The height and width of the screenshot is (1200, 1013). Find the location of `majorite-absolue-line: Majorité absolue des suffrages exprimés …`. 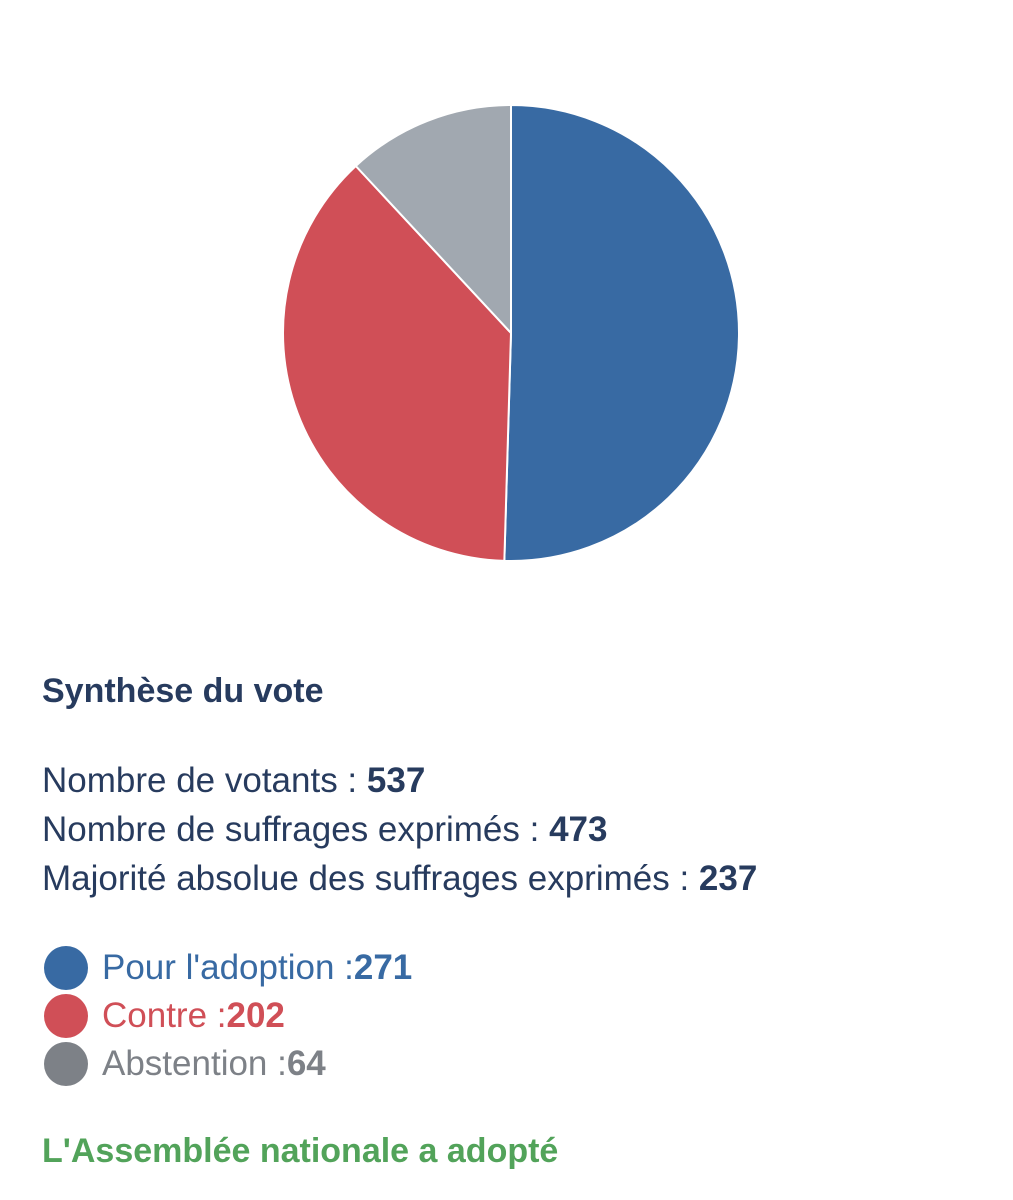

majorite-absolue-line: Majorité absolue des suffrages exprimés … is located at coordinates (399, 878).